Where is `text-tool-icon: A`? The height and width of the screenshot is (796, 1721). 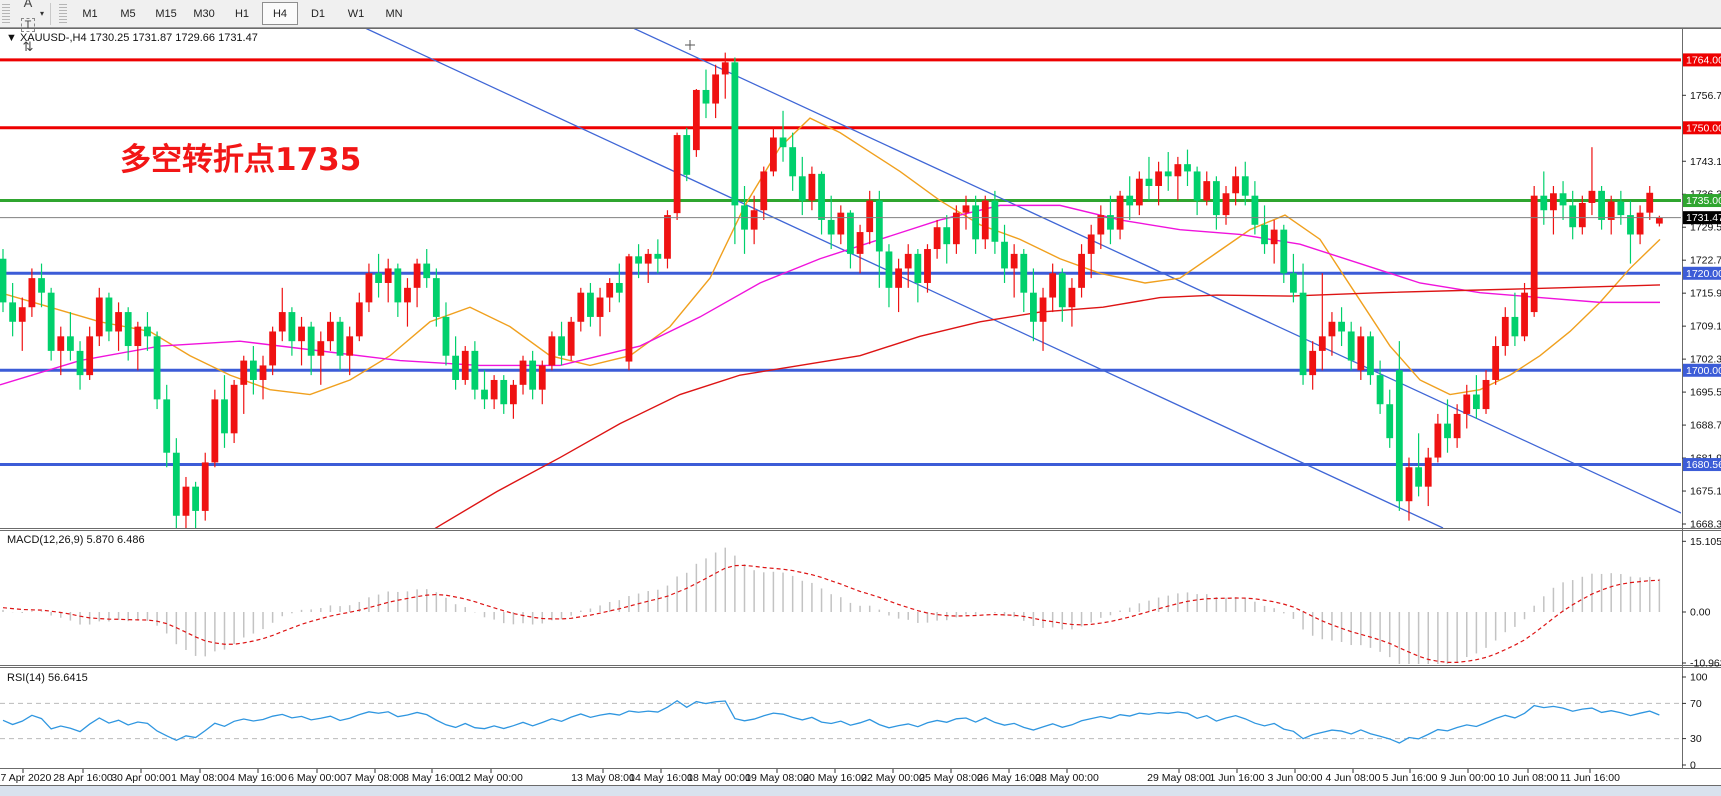
text-tool-icon: A is located at coordinates (28, 5).